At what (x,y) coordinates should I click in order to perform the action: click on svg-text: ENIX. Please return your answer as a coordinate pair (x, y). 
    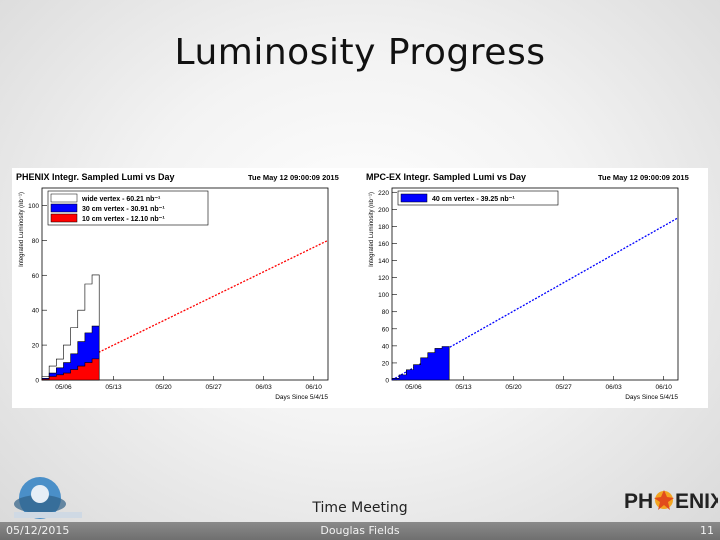
    Looking at the image, I should click on (696, 501).